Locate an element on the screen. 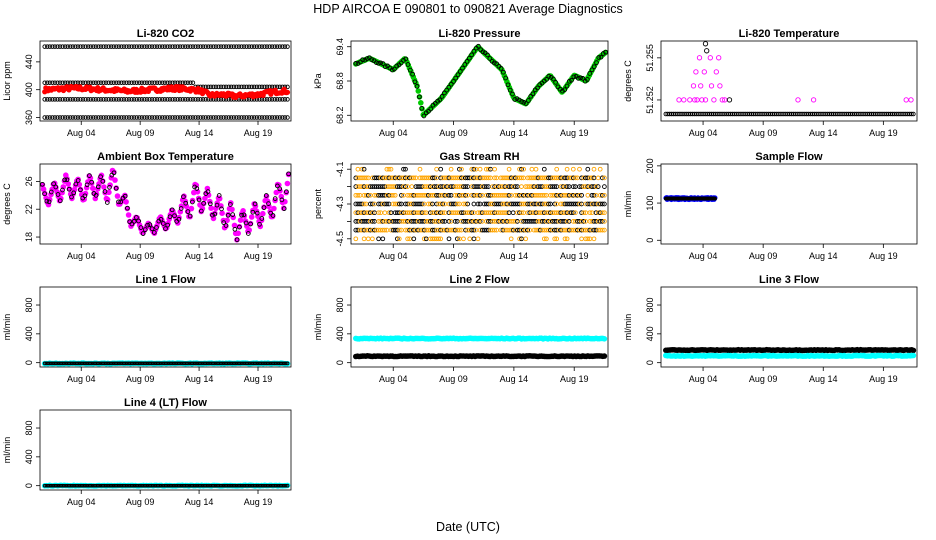  y-tick-label: -4.1 is located at coordinates (340, 169).